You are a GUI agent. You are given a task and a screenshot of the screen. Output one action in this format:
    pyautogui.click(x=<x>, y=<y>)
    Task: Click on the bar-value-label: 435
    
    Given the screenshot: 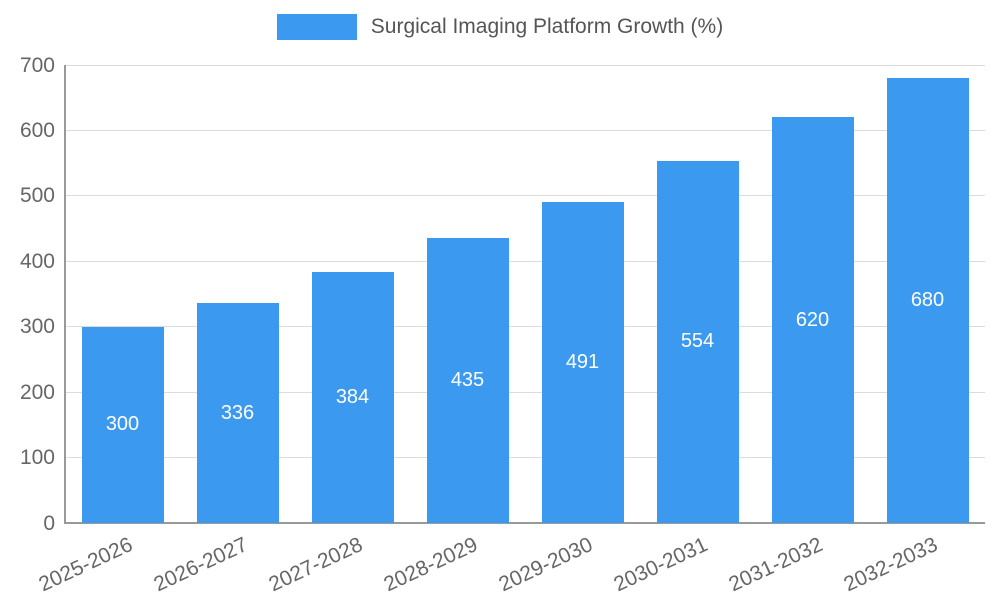 What is the action you would take?
    pyautogui.click(x=467, y=380)
    